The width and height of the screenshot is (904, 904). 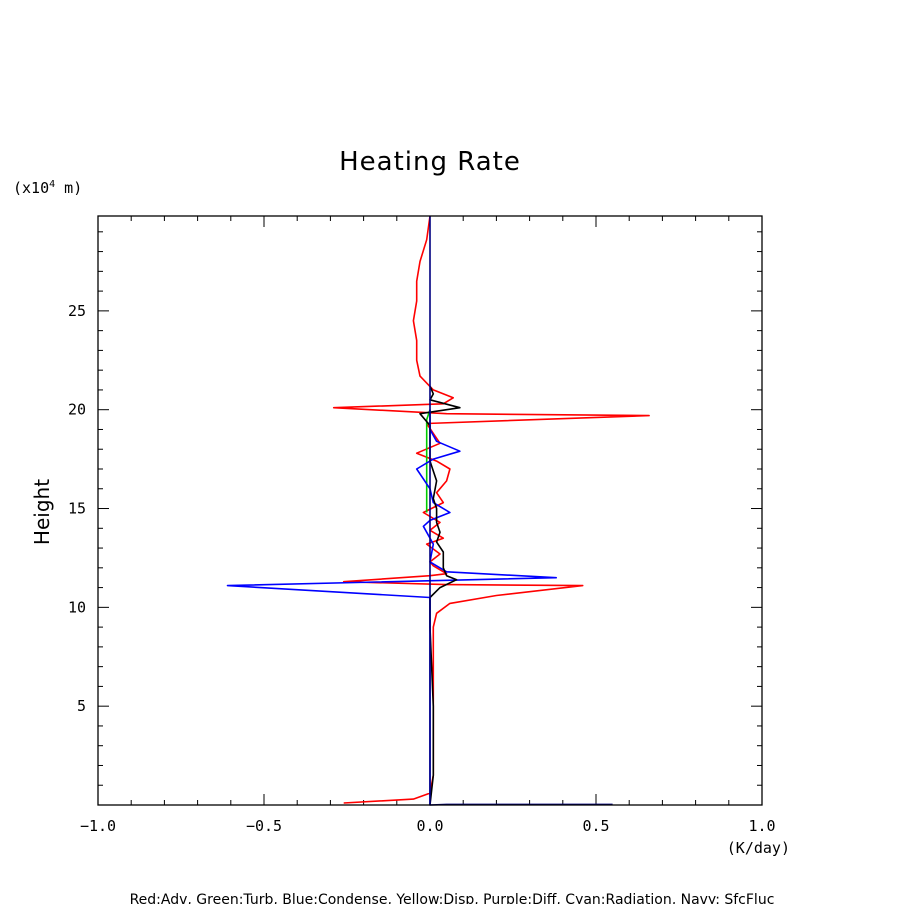 I want to click on y-tick-label: 15, so click(x=77, y=509).